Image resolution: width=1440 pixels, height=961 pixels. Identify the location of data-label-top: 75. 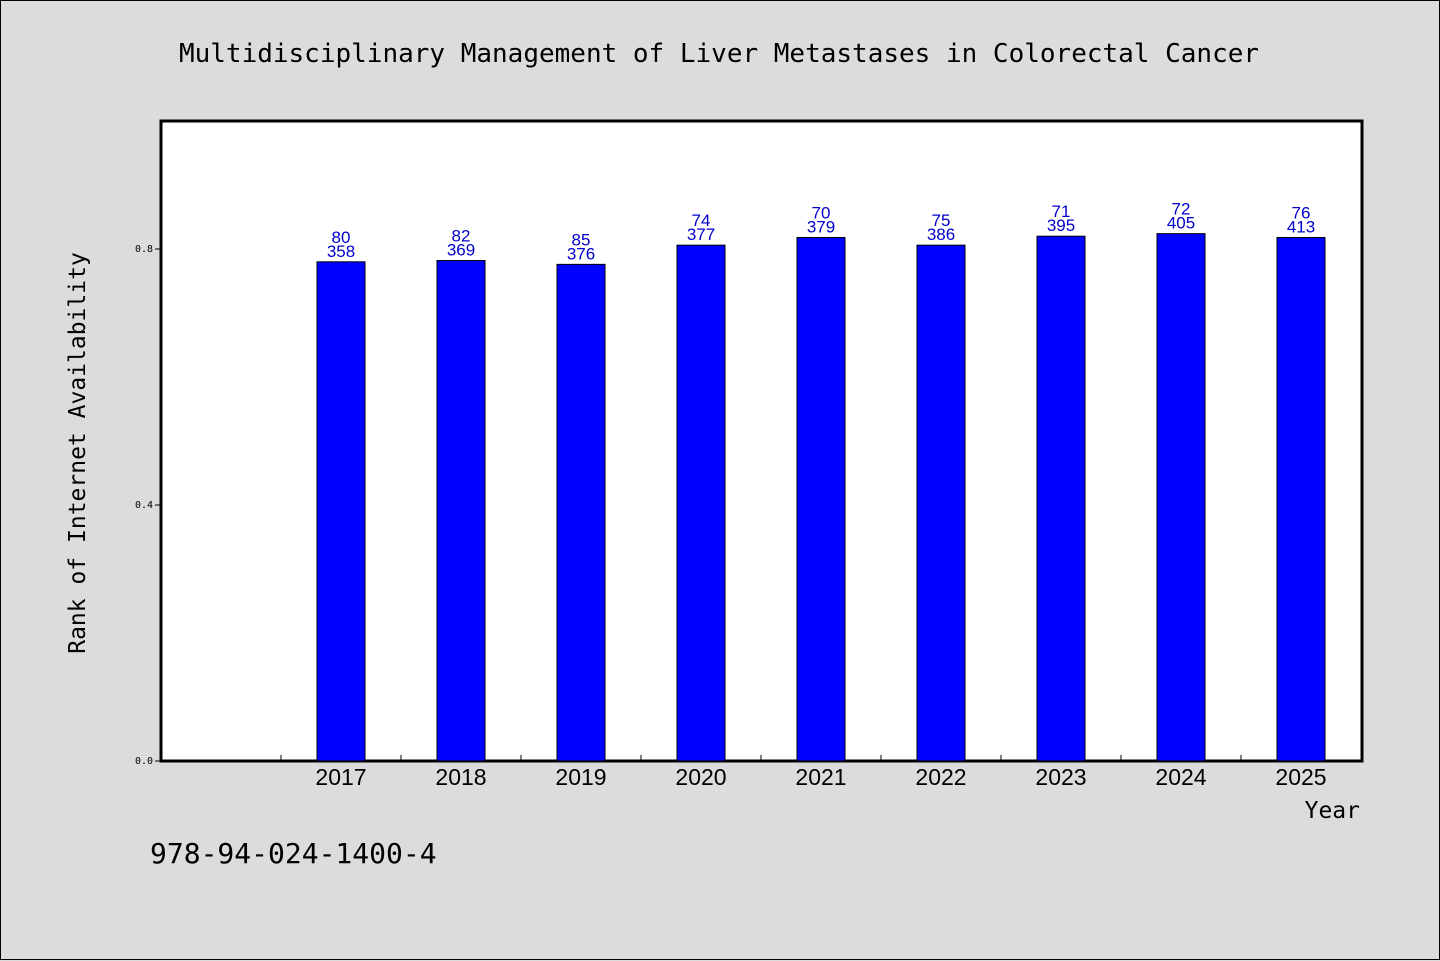
(941, 220).